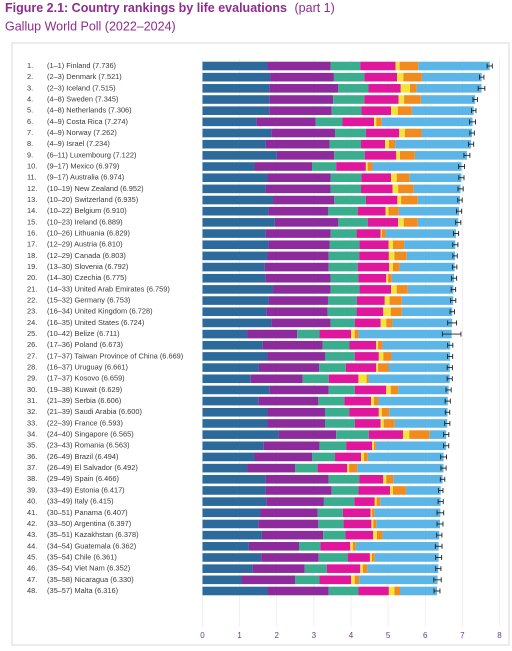 The height and width of the screenshot is (651, 512). What do you see at coordinates (32, 244) in the screenshot?
I see `rank-label: 17.` at bounding box center [32, 244].